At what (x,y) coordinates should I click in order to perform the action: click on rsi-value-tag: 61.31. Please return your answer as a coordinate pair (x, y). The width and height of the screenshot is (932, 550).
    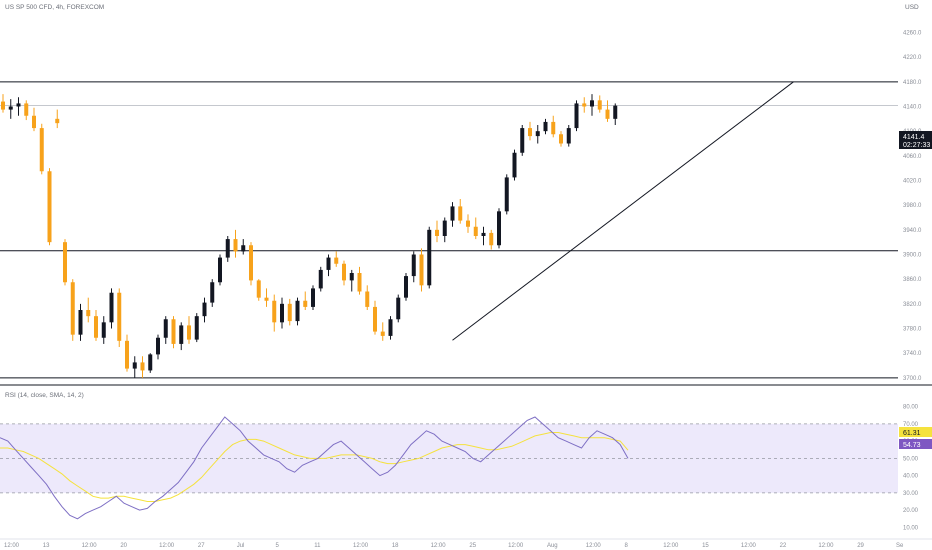
    Looking at the image, I should click on (912, 433).